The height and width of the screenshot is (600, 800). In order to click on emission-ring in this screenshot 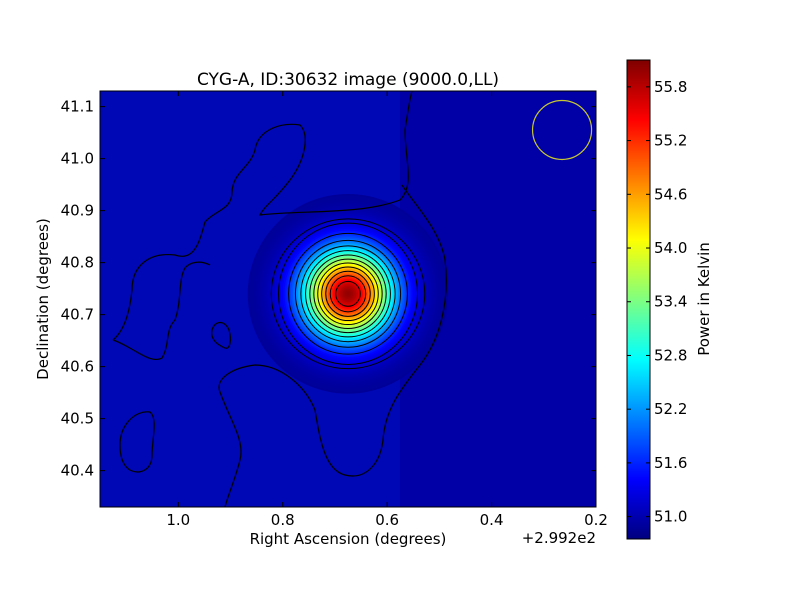, I will do `click(348, 294)`.